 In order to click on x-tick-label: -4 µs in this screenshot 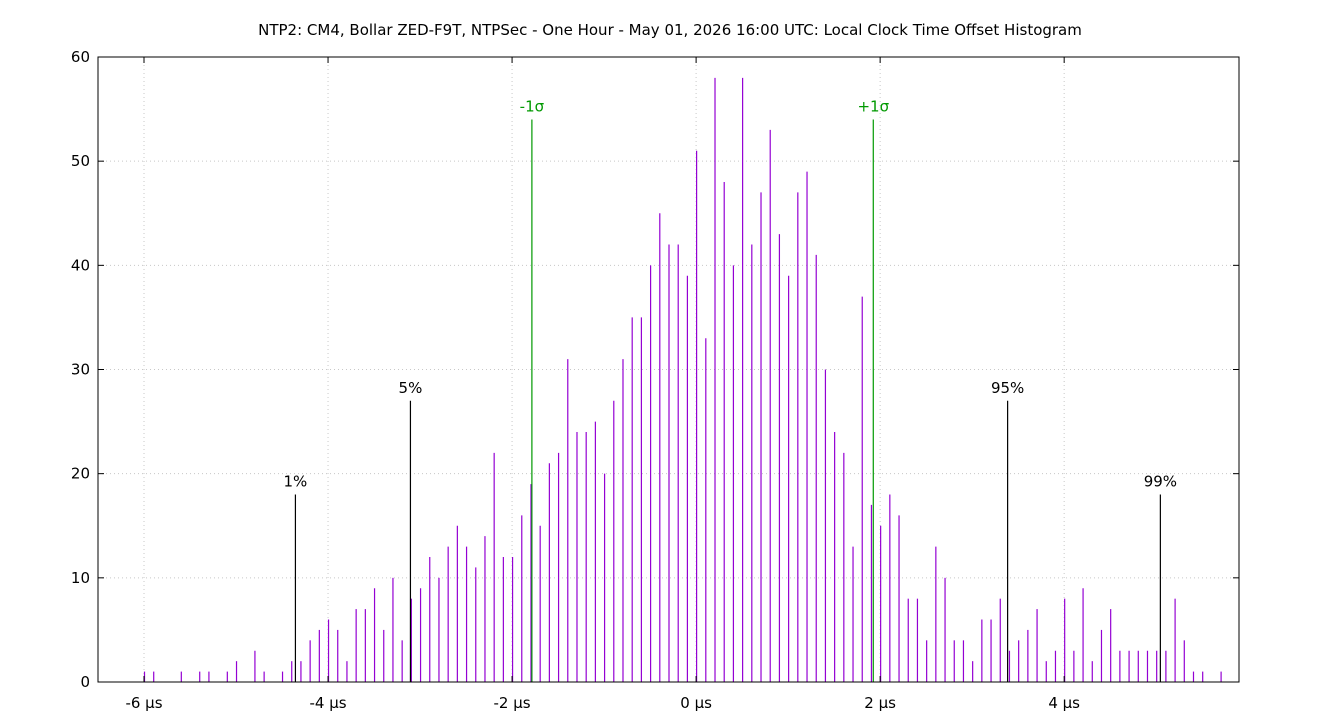, I will do `click(327, 703)`.